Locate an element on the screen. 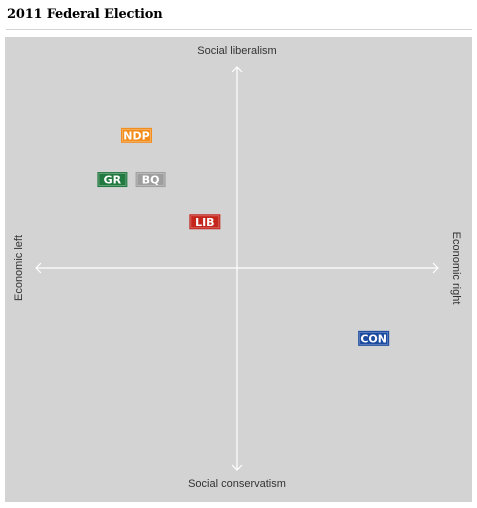 Image resolution: width=477 pixels, height=508 pixels. party-badge-border-ndp is located at coordinates (136, 135).